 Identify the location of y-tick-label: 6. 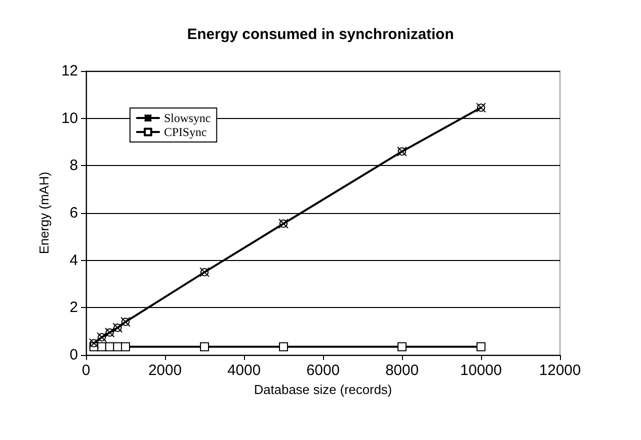
(74, 213).